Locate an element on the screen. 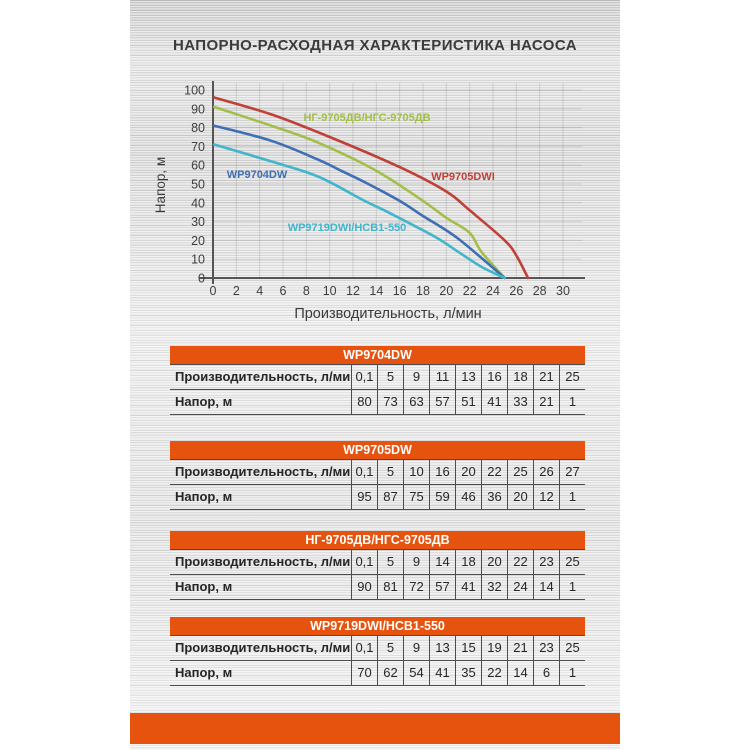 This screenshot has height=750, width=750. table-cell: 95 is located at coordinates (364, 497).